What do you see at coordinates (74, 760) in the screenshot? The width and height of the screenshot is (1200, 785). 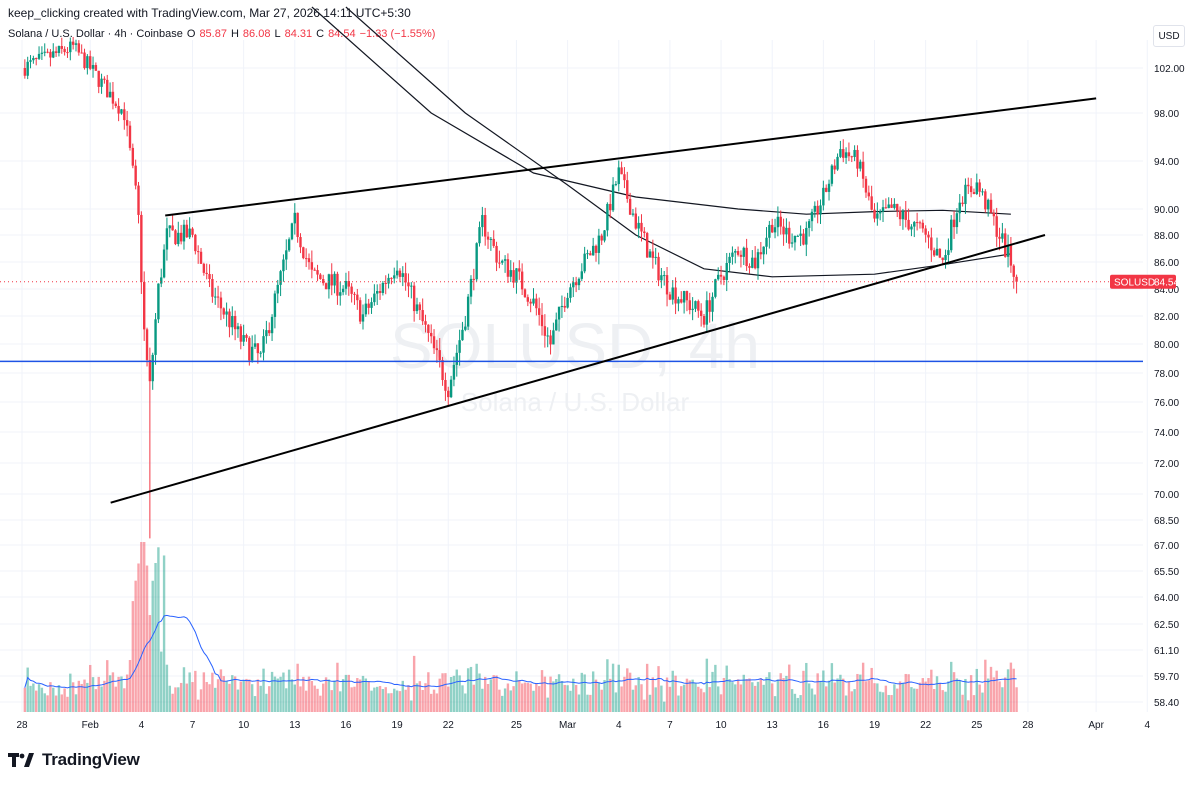 I see `tradingview-logo: TradingView` at bounding box center [74, 760].